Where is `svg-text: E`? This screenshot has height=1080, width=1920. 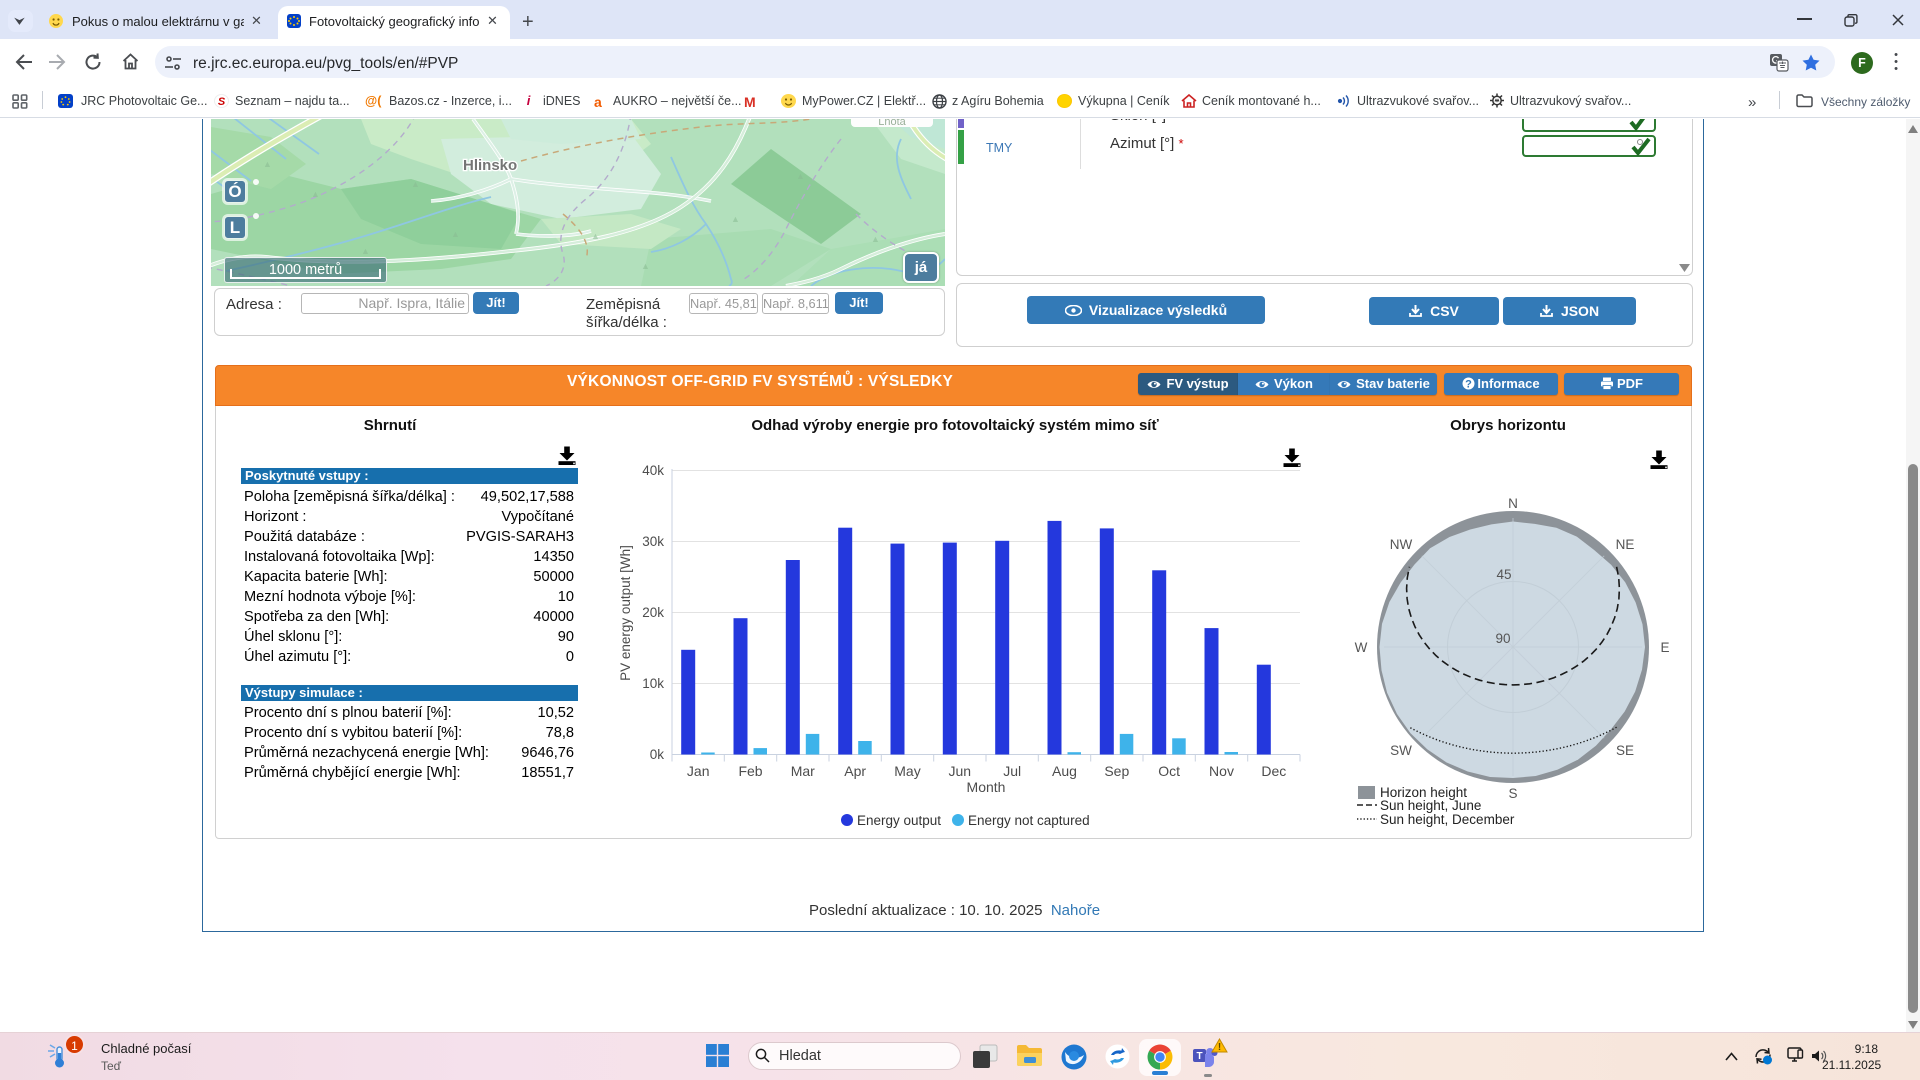
svg-text: E is located at coordinates (1664, 647).